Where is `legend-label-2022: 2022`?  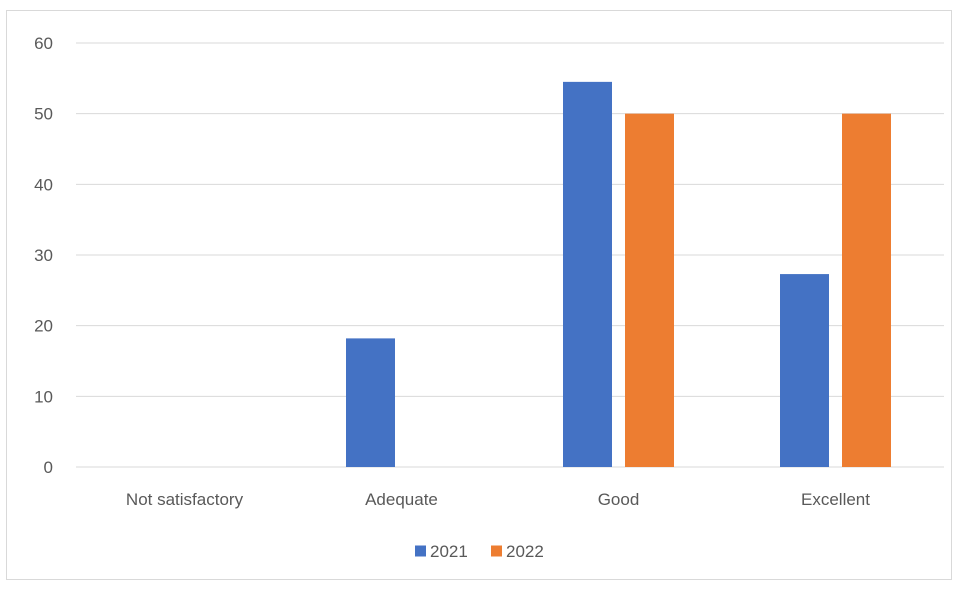
legend-label-2022: 2022 is located at coordinates (525, 551).